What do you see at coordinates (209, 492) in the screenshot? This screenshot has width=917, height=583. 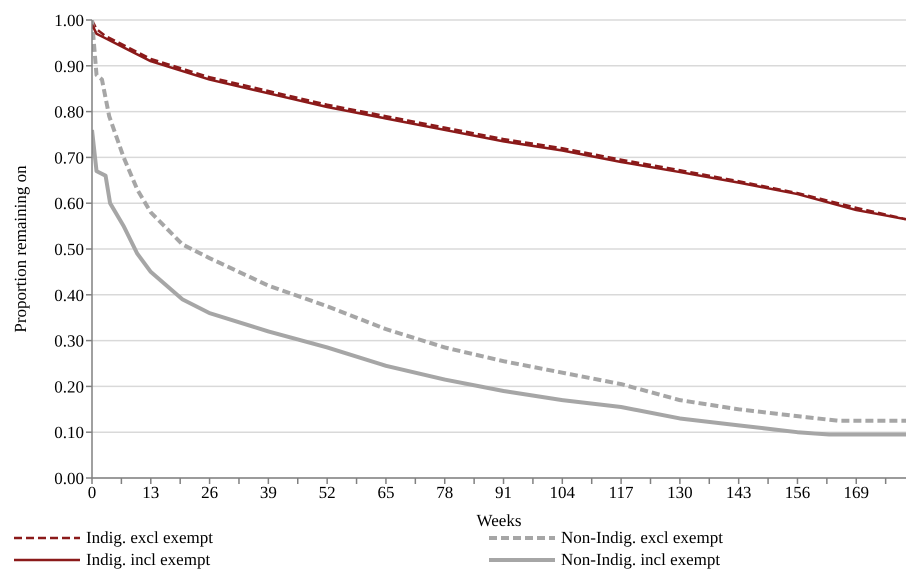 I see `x-tick-label: 26` at bounding box center [209, 492].